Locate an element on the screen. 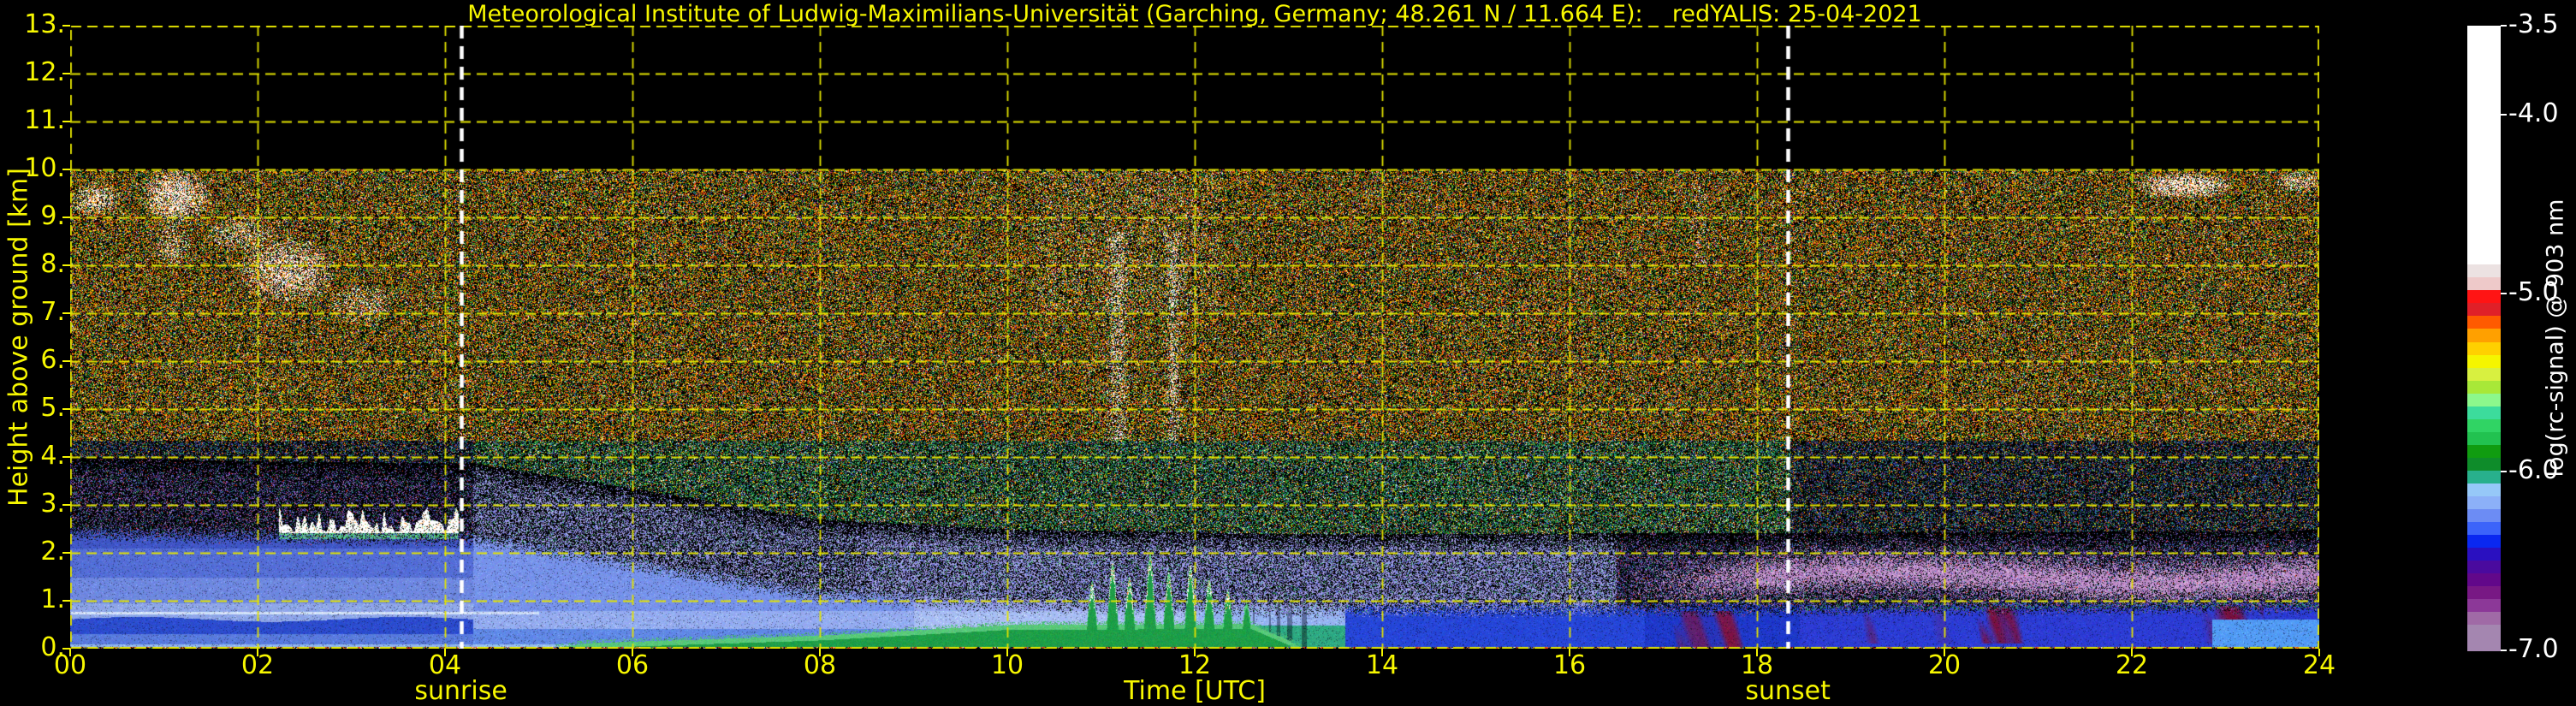 Image resolution: width=2576 pixels, height=706 pixels. y-tick-label: 7. is located at coordinates (52, 312).